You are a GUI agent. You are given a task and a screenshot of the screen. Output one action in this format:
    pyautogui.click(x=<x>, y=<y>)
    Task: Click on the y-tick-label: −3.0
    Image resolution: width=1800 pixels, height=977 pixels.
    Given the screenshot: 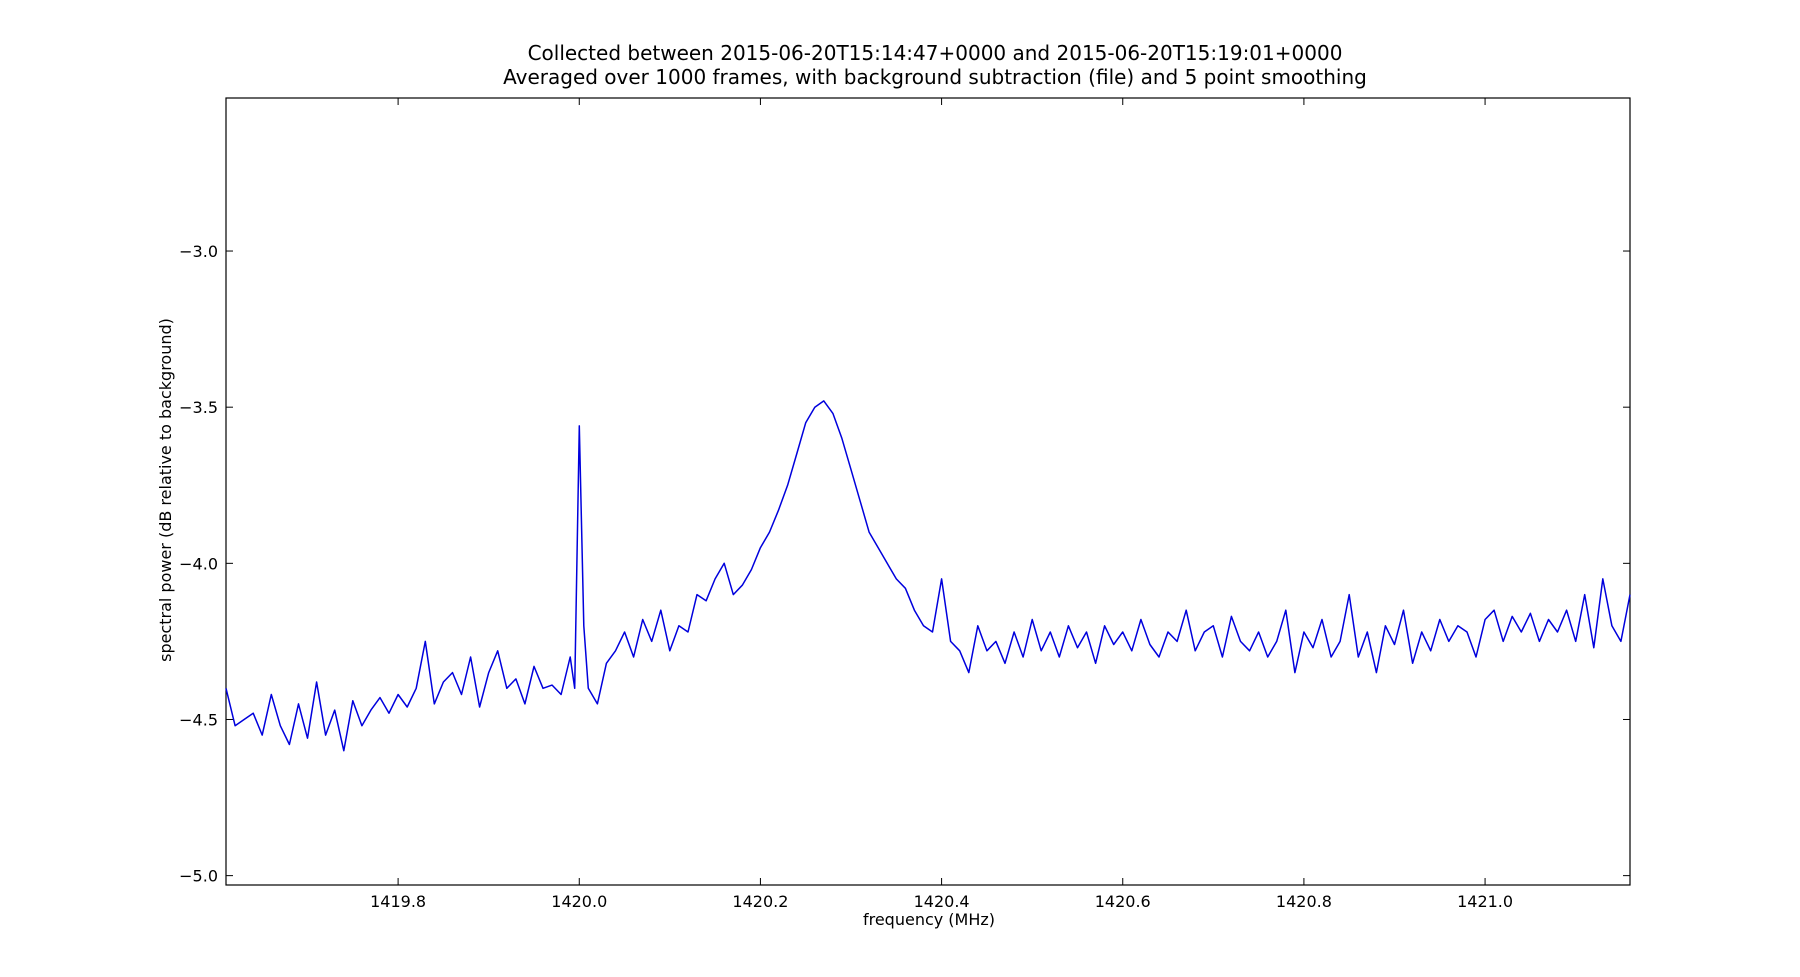 What is the action you would take?
    pyautogui.click(x=198, y=251)
    